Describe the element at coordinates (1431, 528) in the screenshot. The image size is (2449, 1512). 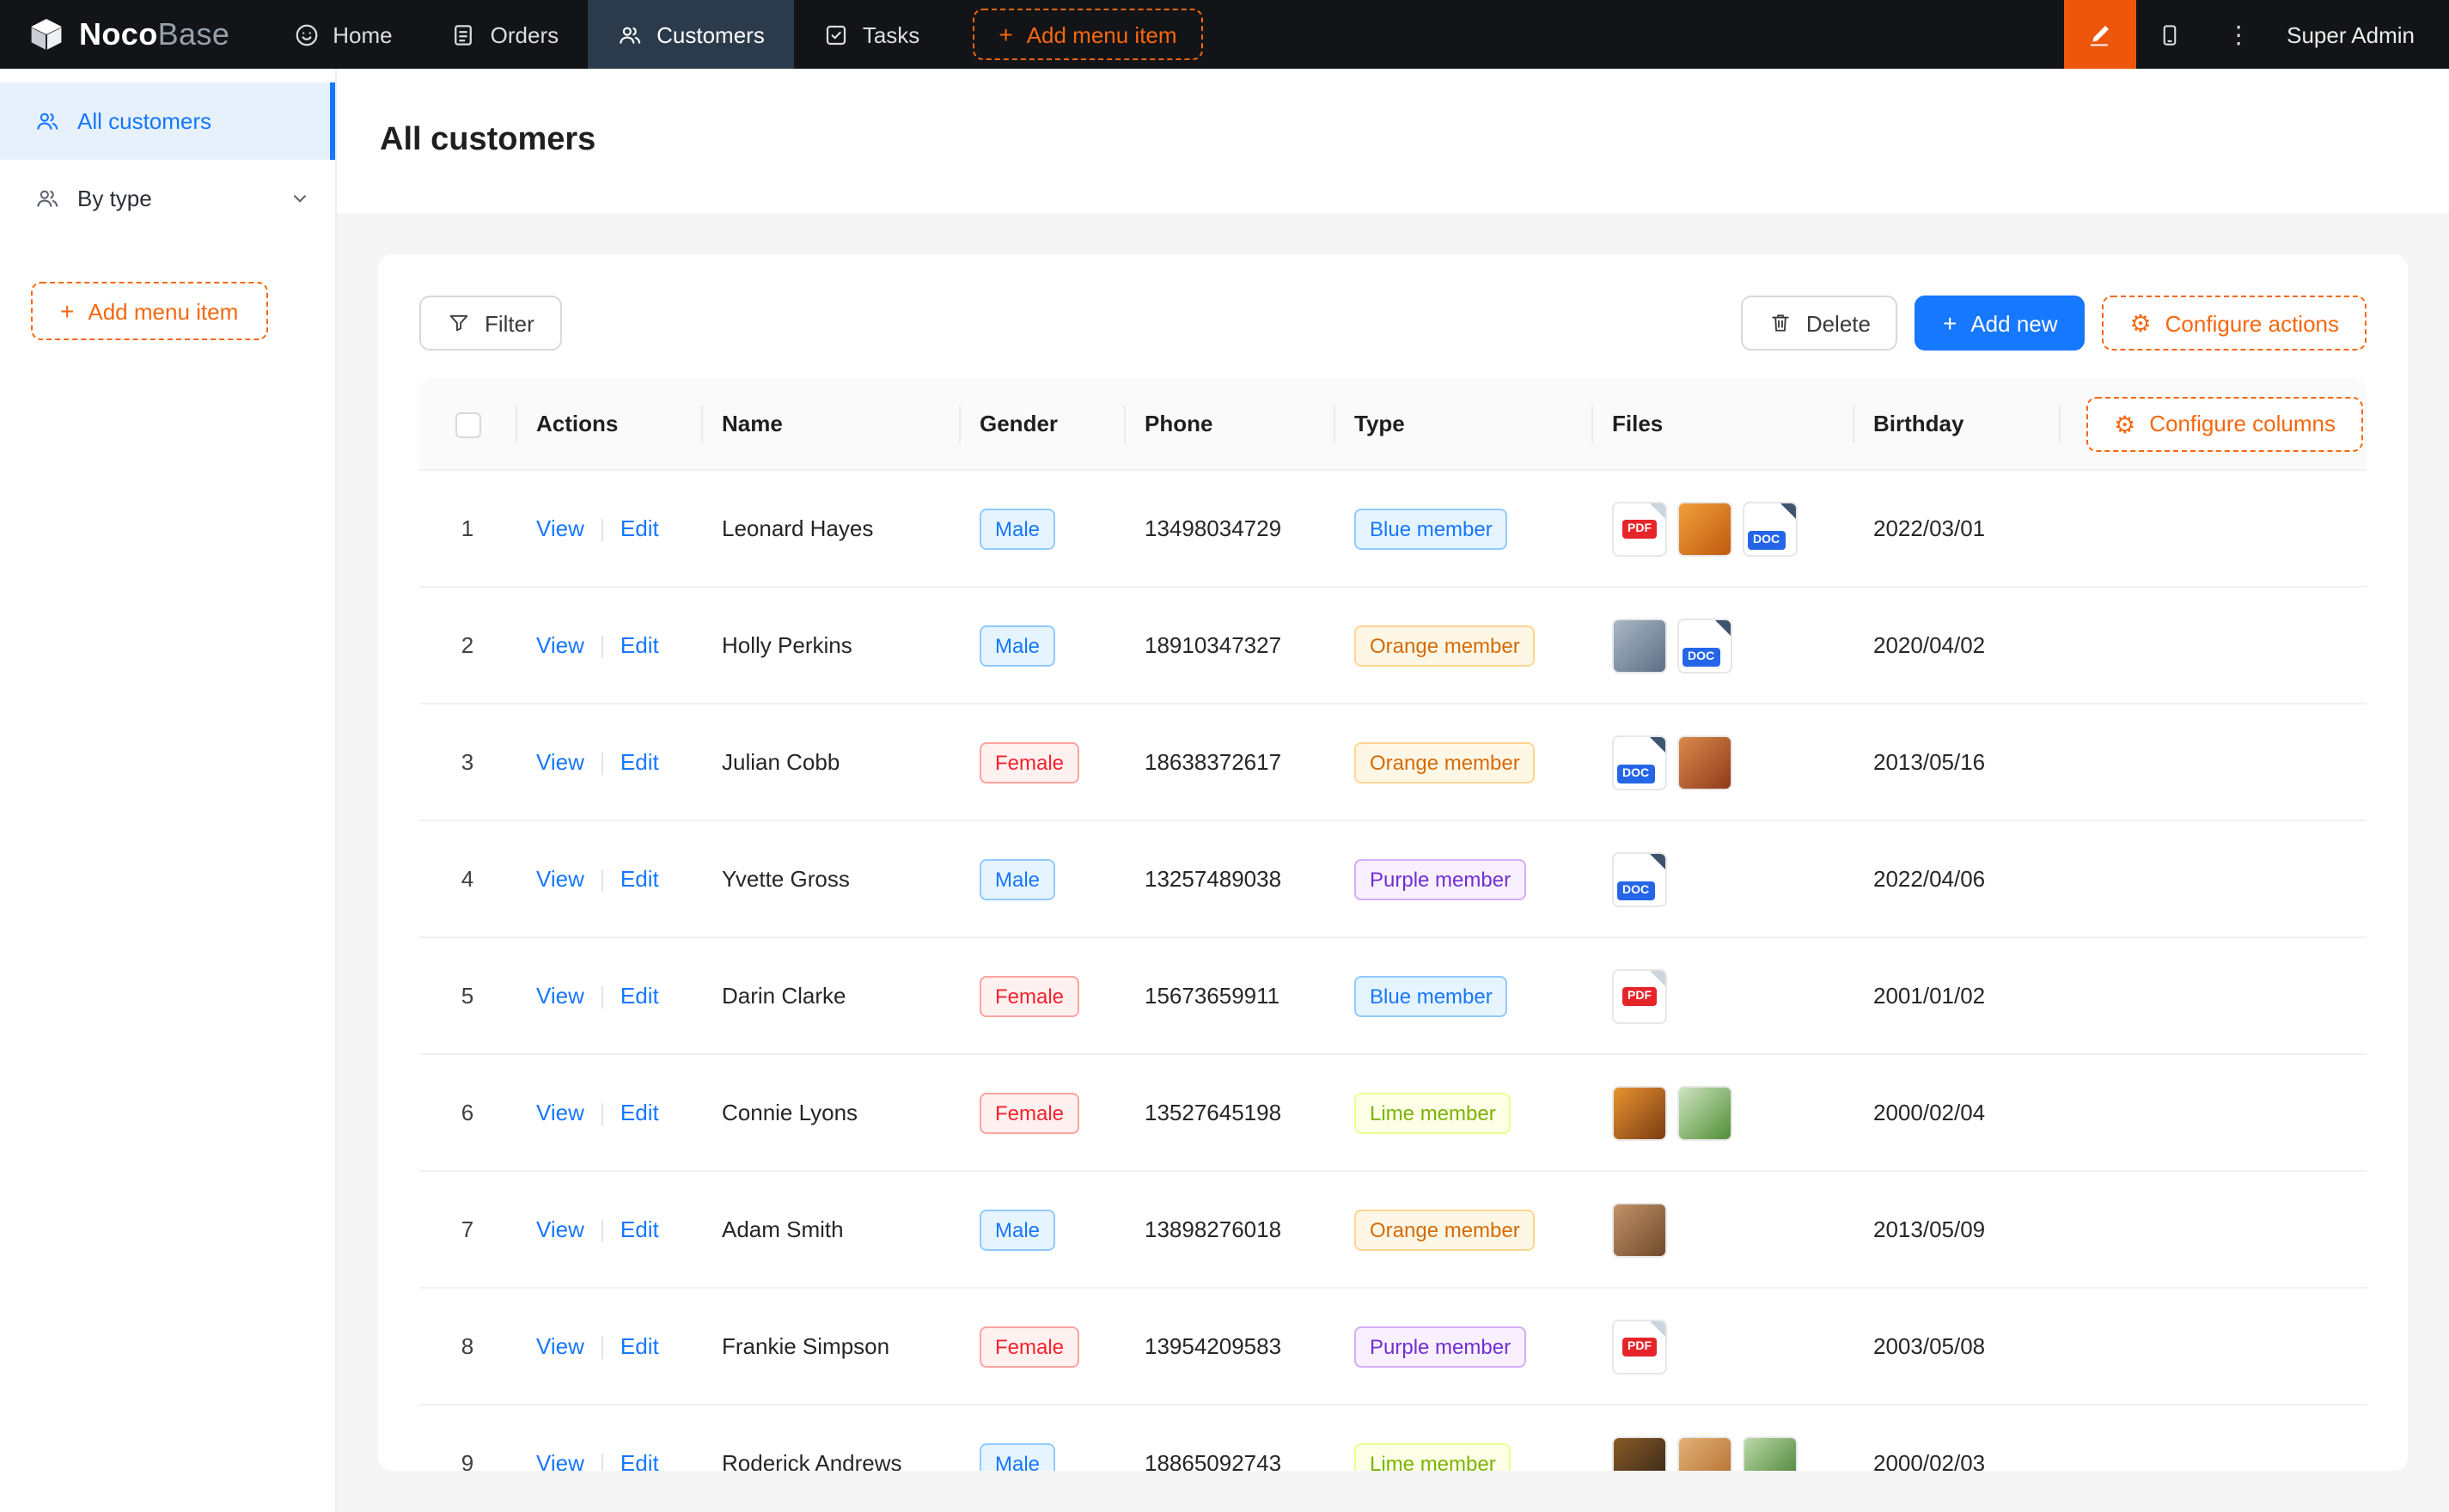
I see `member-type-tag: Blue member` at that location.